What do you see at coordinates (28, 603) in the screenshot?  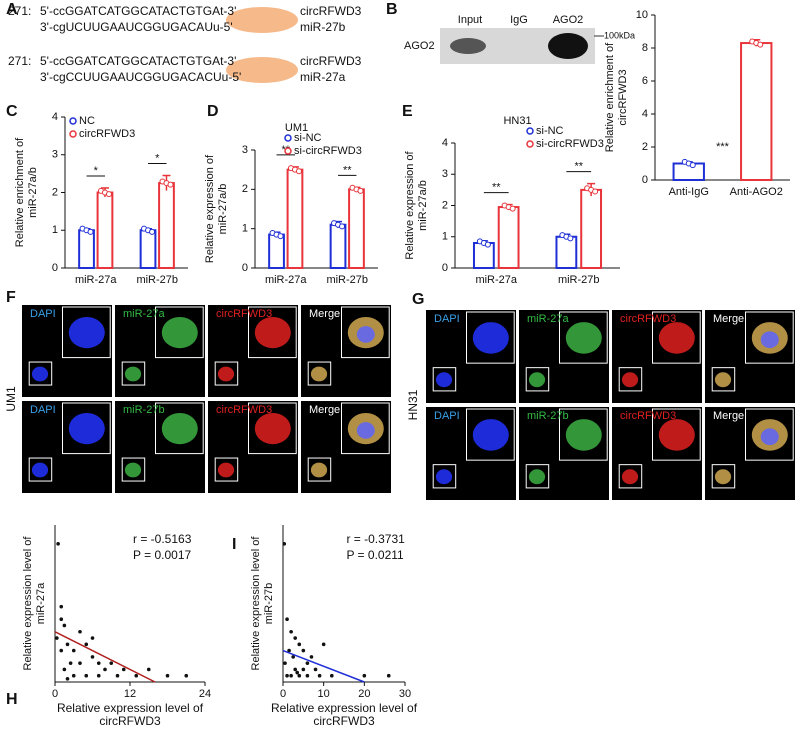 I see `y-axis-label: Relative expression level of` at bounding box center [28, 603].